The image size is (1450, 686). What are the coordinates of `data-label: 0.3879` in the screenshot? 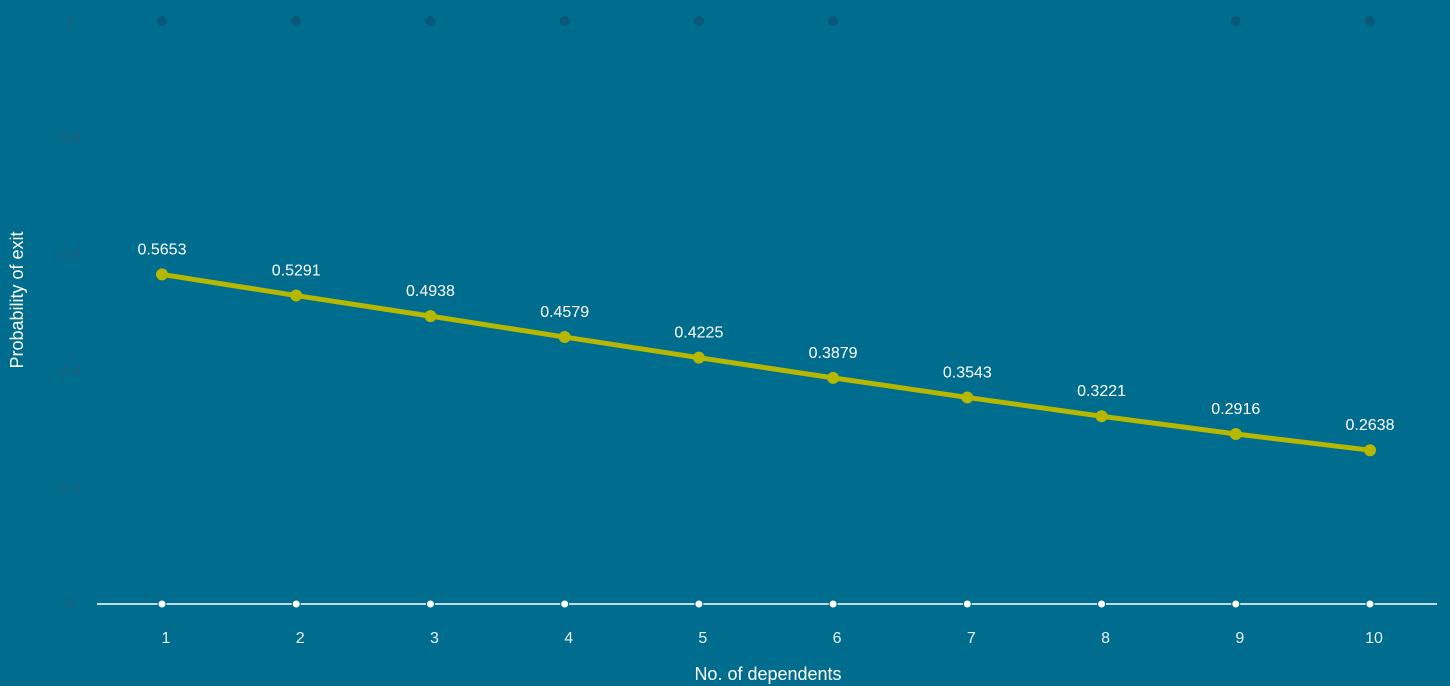 It's located at (833, 353).